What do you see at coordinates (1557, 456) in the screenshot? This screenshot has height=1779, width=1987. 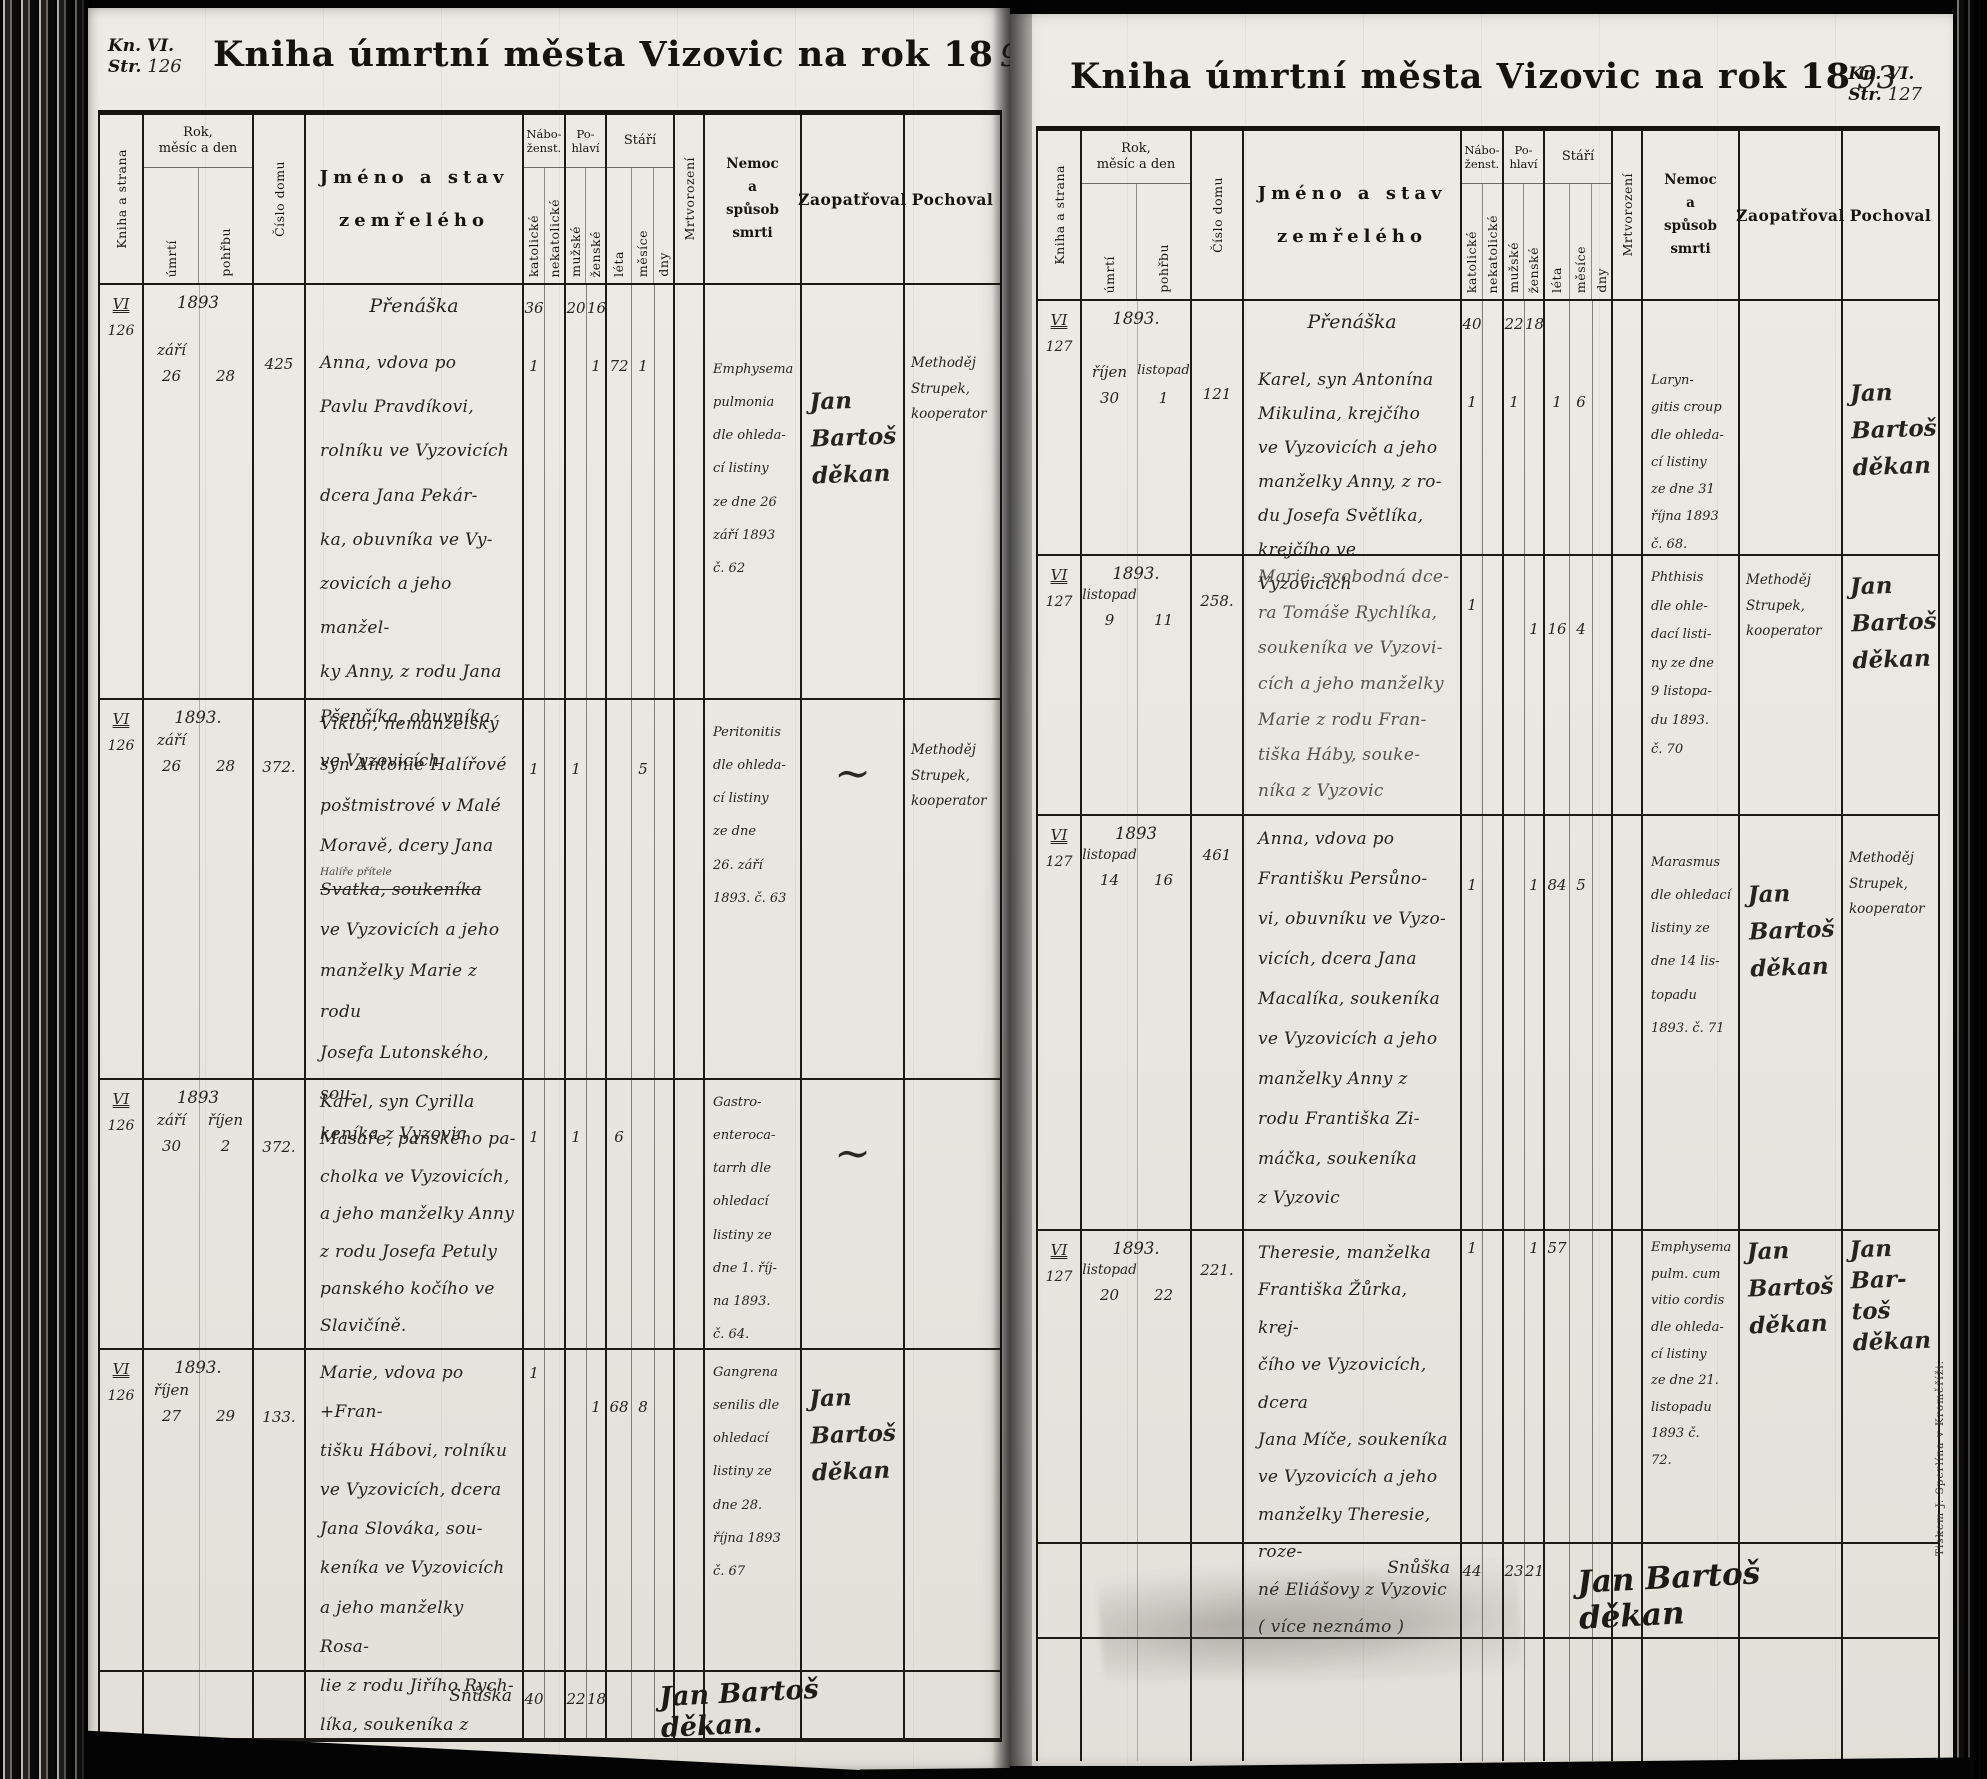 I see `cell-leta: 1` at bounding box center [1557, 456].